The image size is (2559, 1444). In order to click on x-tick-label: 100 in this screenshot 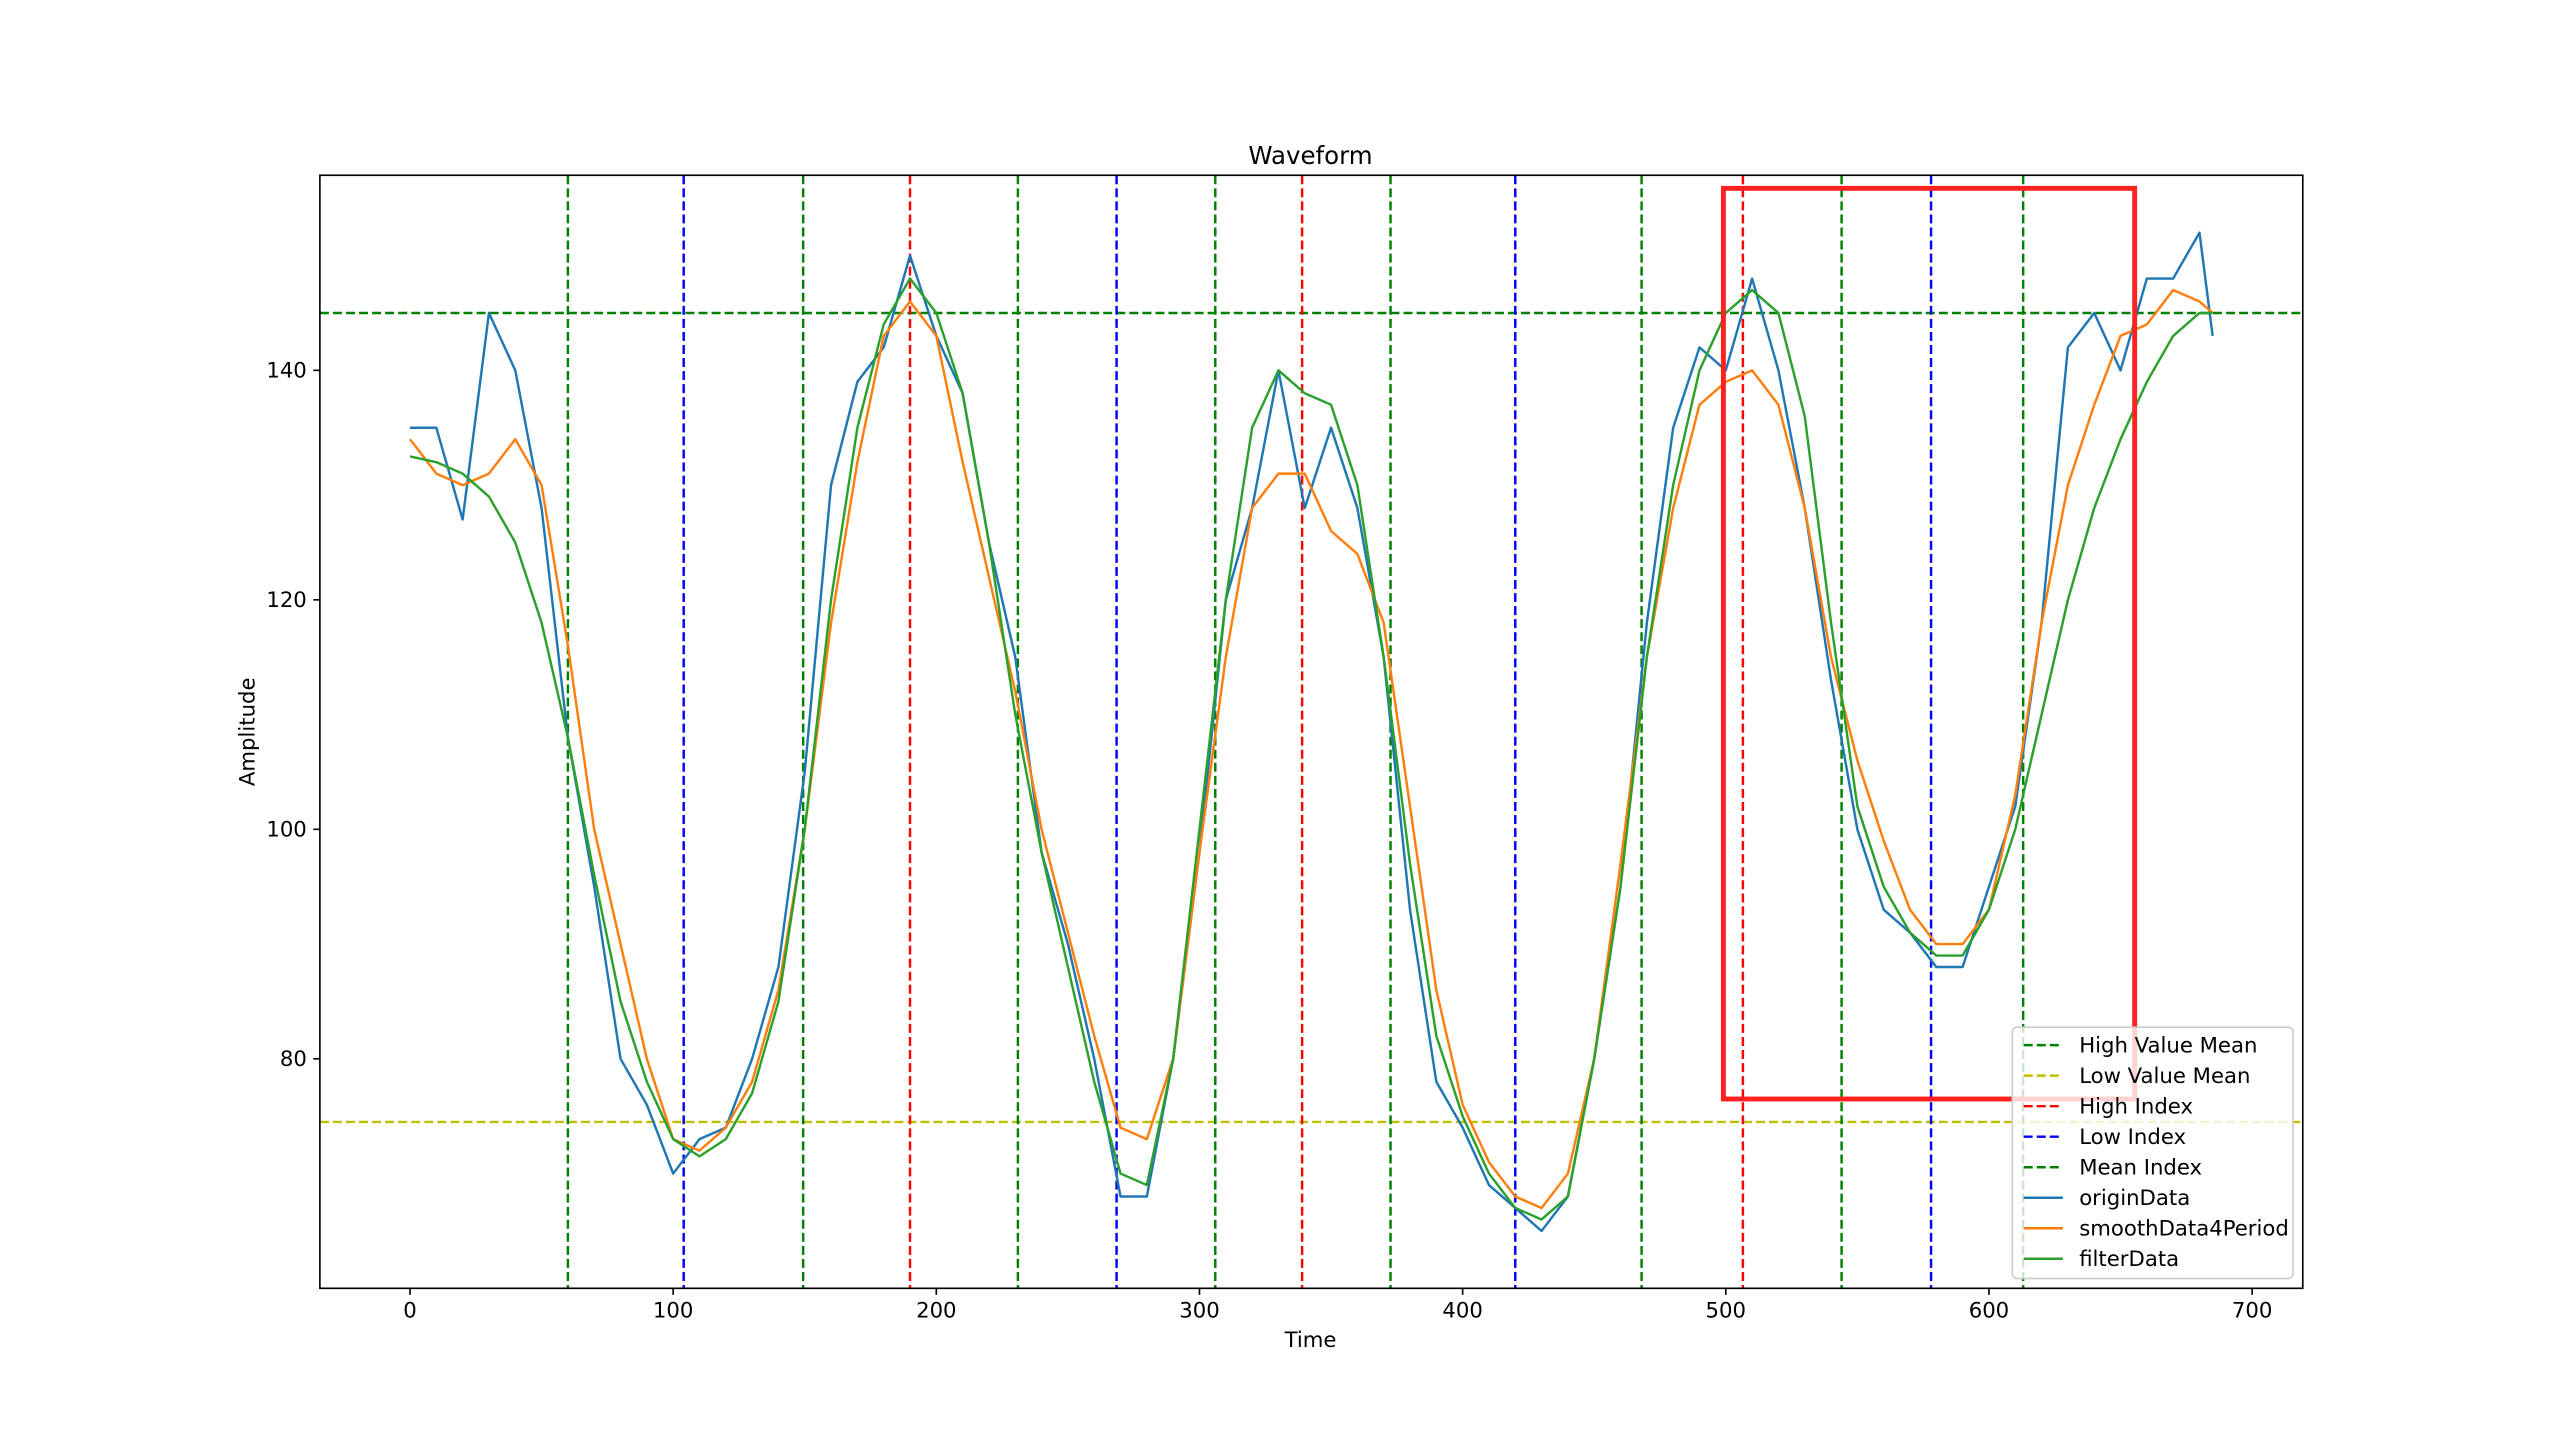, I will do `click(673, 1311)`.